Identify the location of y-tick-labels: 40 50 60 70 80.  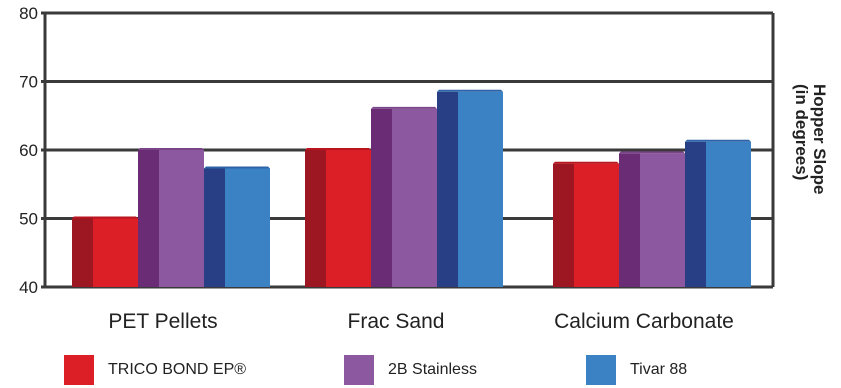
(28, 150).